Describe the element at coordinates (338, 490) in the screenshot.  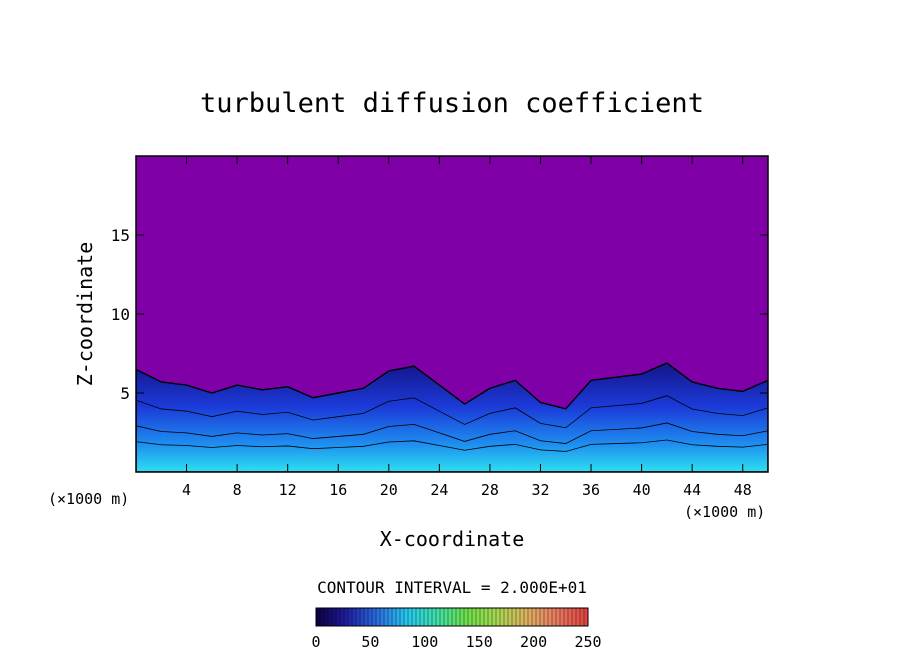
I see `x-tick-label: 16` at that location.